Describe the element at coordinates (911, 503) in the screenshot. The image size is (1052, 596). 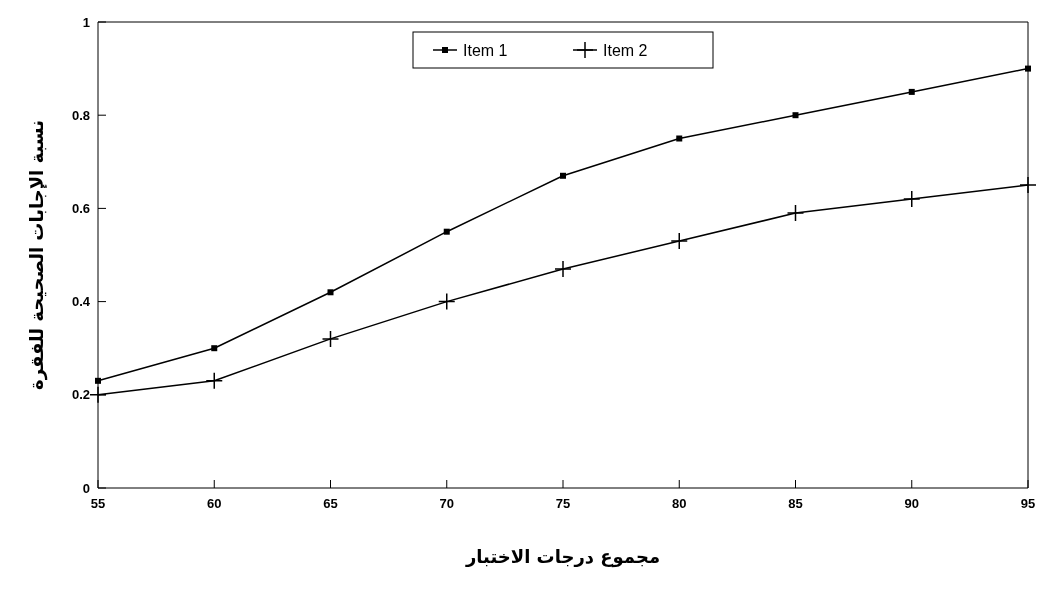
I see `x-tick-label: 90` at that location.